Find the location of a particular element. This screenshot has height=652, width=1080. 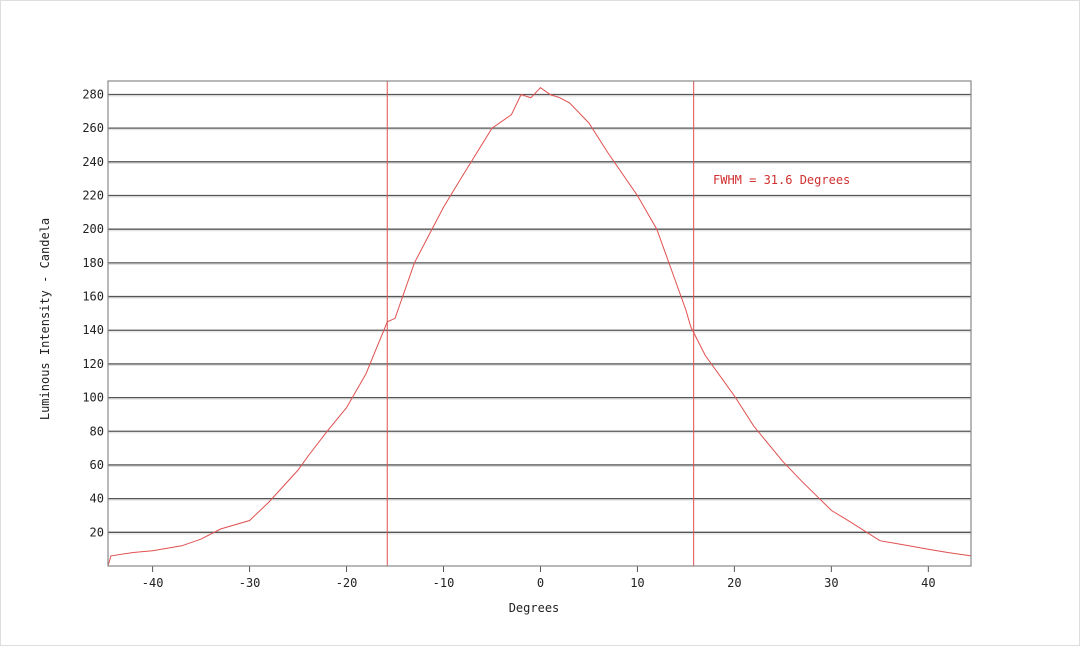

y-tick-label: 60 is located at coordinates (97, 465).